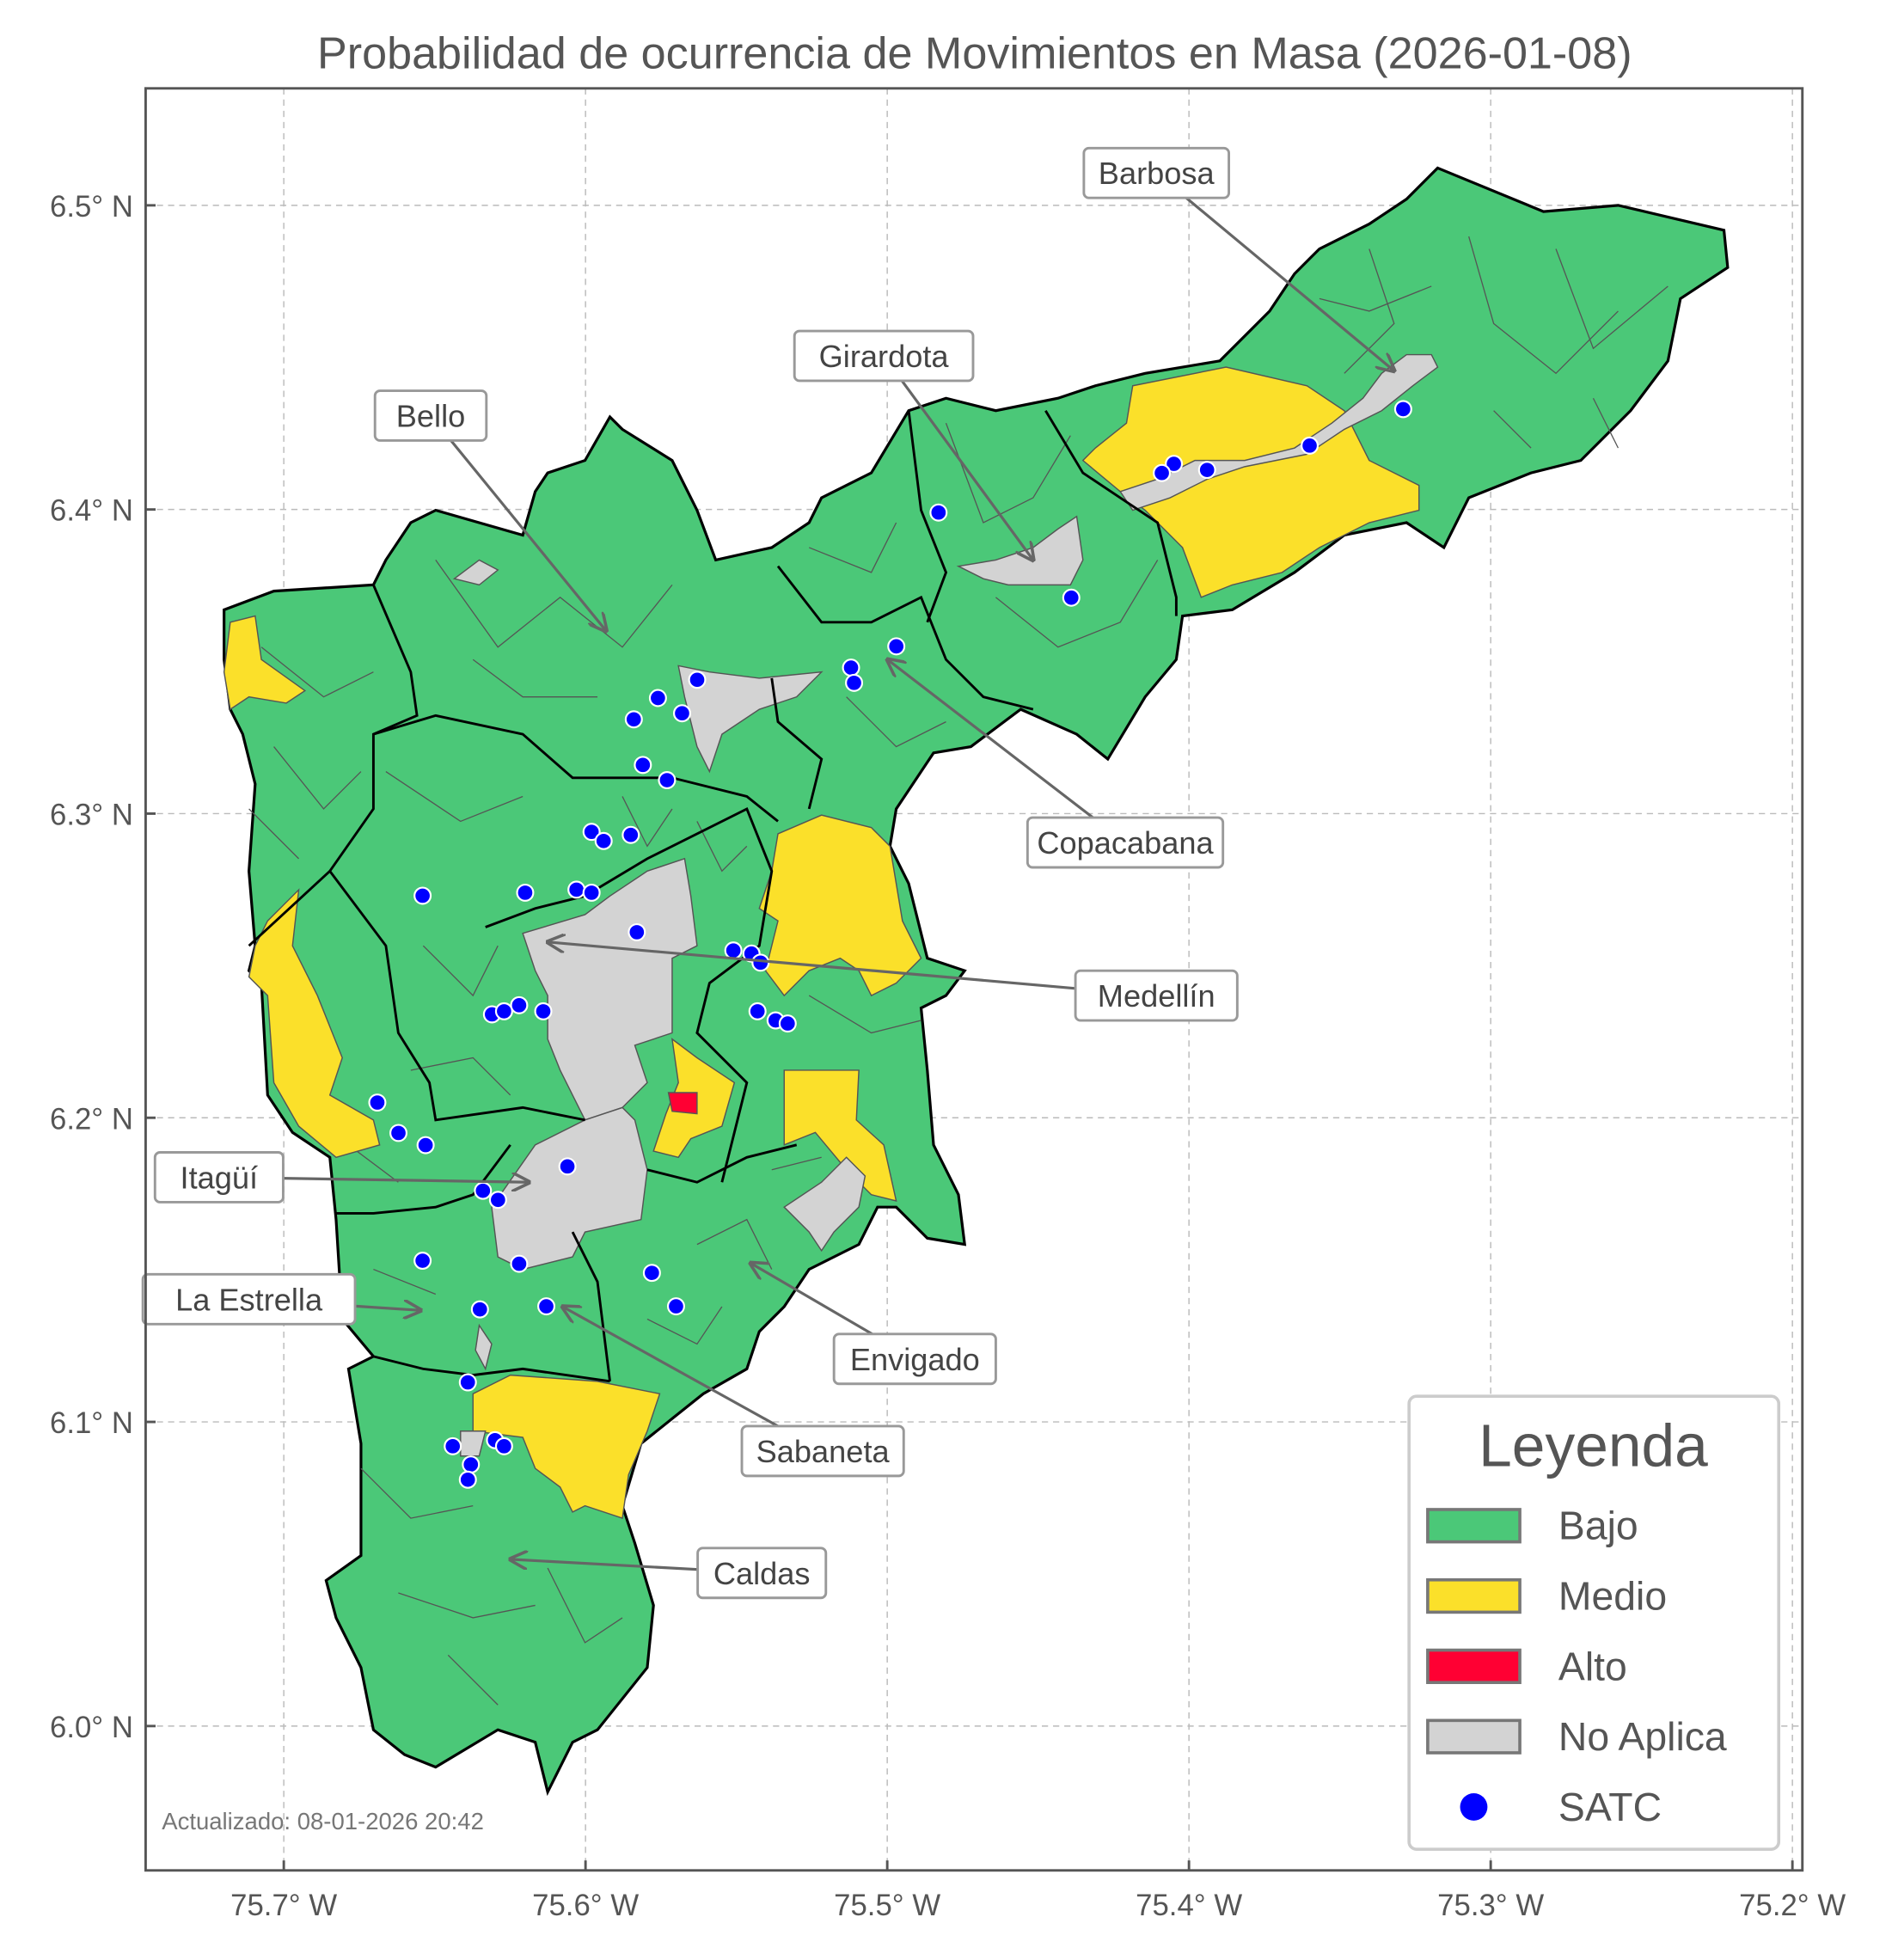 The width and height of the screenshot is (1892, 1960). What do you see at coordinates (1474, 1807) in the screenshot?
I see `legend-marker-circle` at bounding box center [1474, 1807].